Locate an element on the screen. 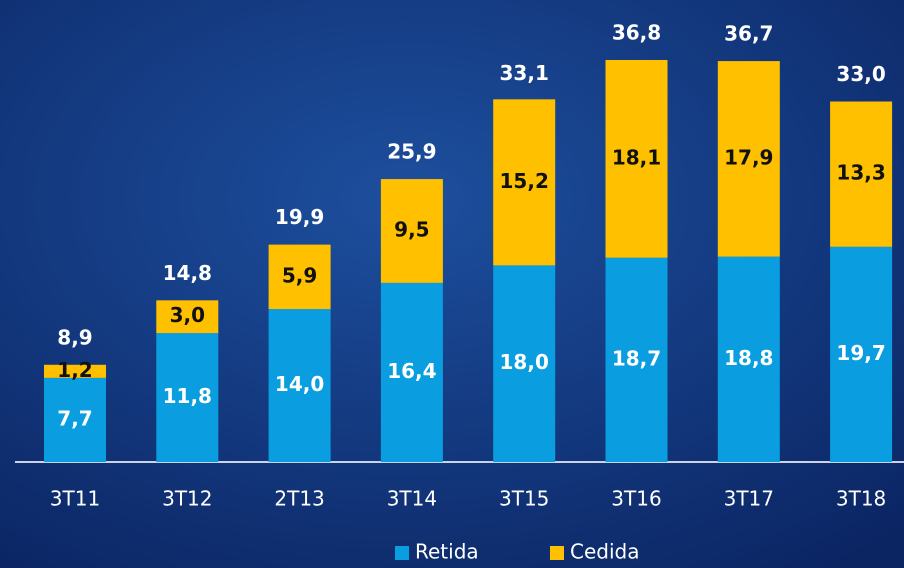  value-label: 13,3 is located at coordinates (860, 173).